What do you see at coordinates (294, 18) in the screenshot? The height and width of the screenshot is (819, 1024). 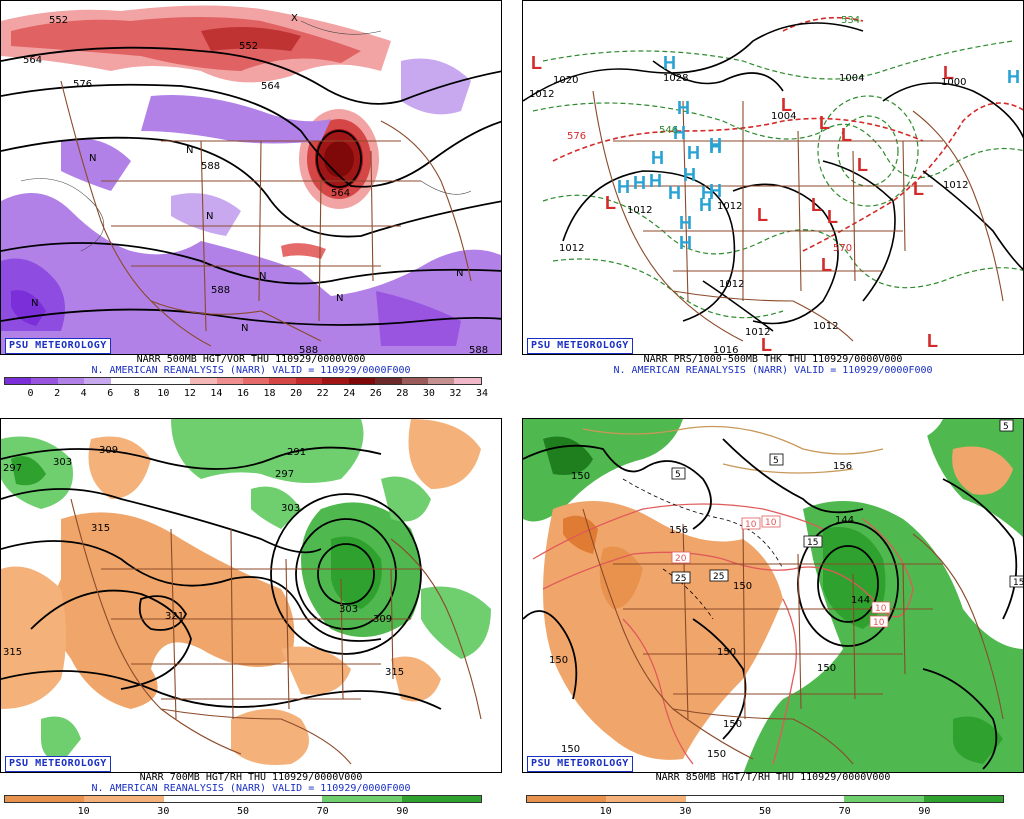 I see `vort-max-label: X` at bounding box center [294, 18].